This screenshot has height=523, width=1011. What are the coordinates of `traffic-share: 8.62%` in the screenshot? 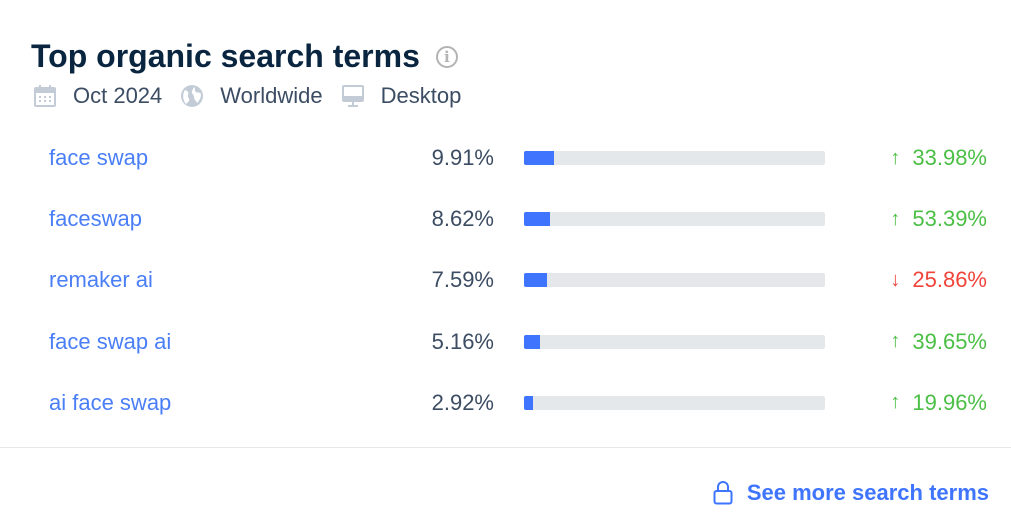 It's located at (462, 219).